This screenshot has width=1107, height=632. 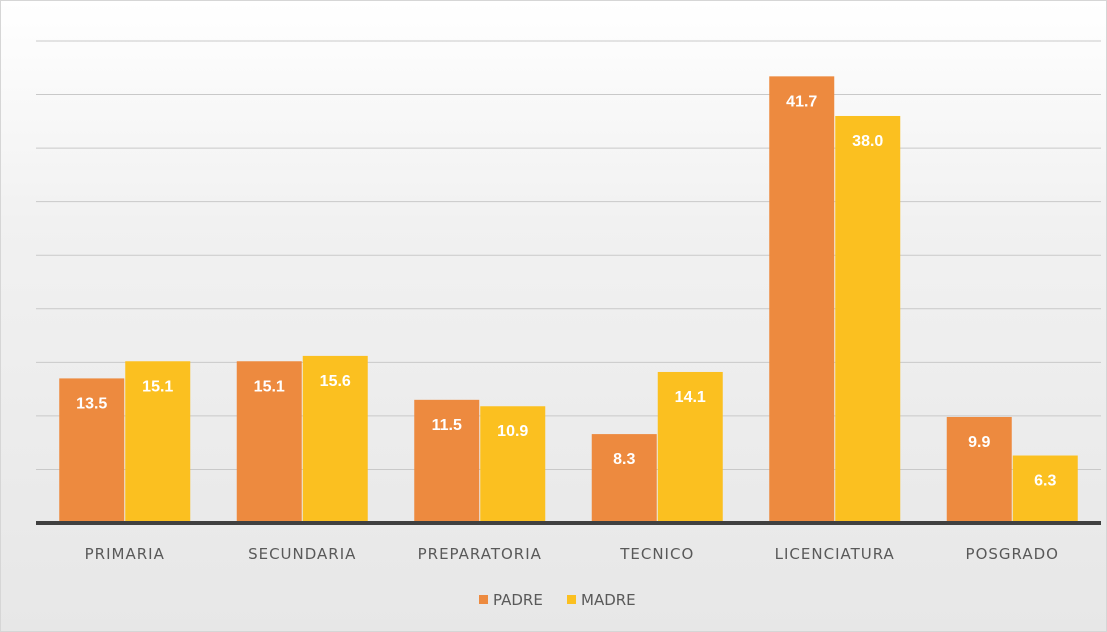 What do you see at coordinates (518, 600) in the screenshot?
I see `legend-label-padre: PADRE` at bounding box center [518, 600].